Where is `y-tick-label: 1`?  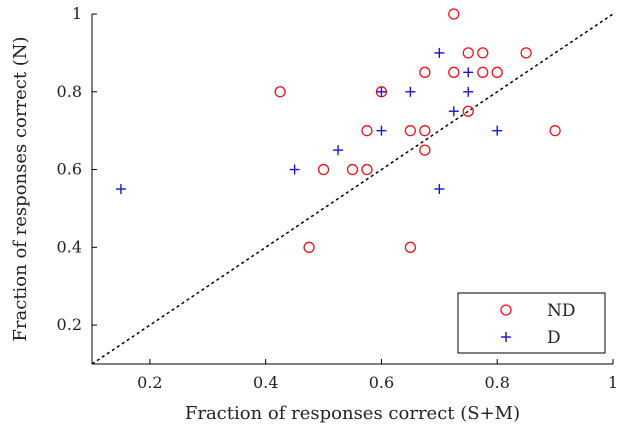
y-tick-label: 1 is located at coordinates (77, 13).